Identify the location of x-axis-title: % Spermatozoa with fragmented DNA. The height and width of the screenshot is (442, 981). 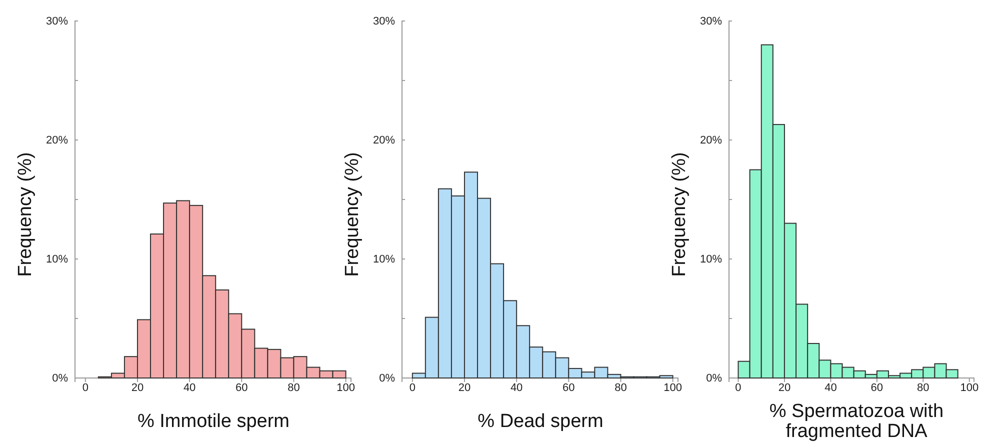
(856, 421).